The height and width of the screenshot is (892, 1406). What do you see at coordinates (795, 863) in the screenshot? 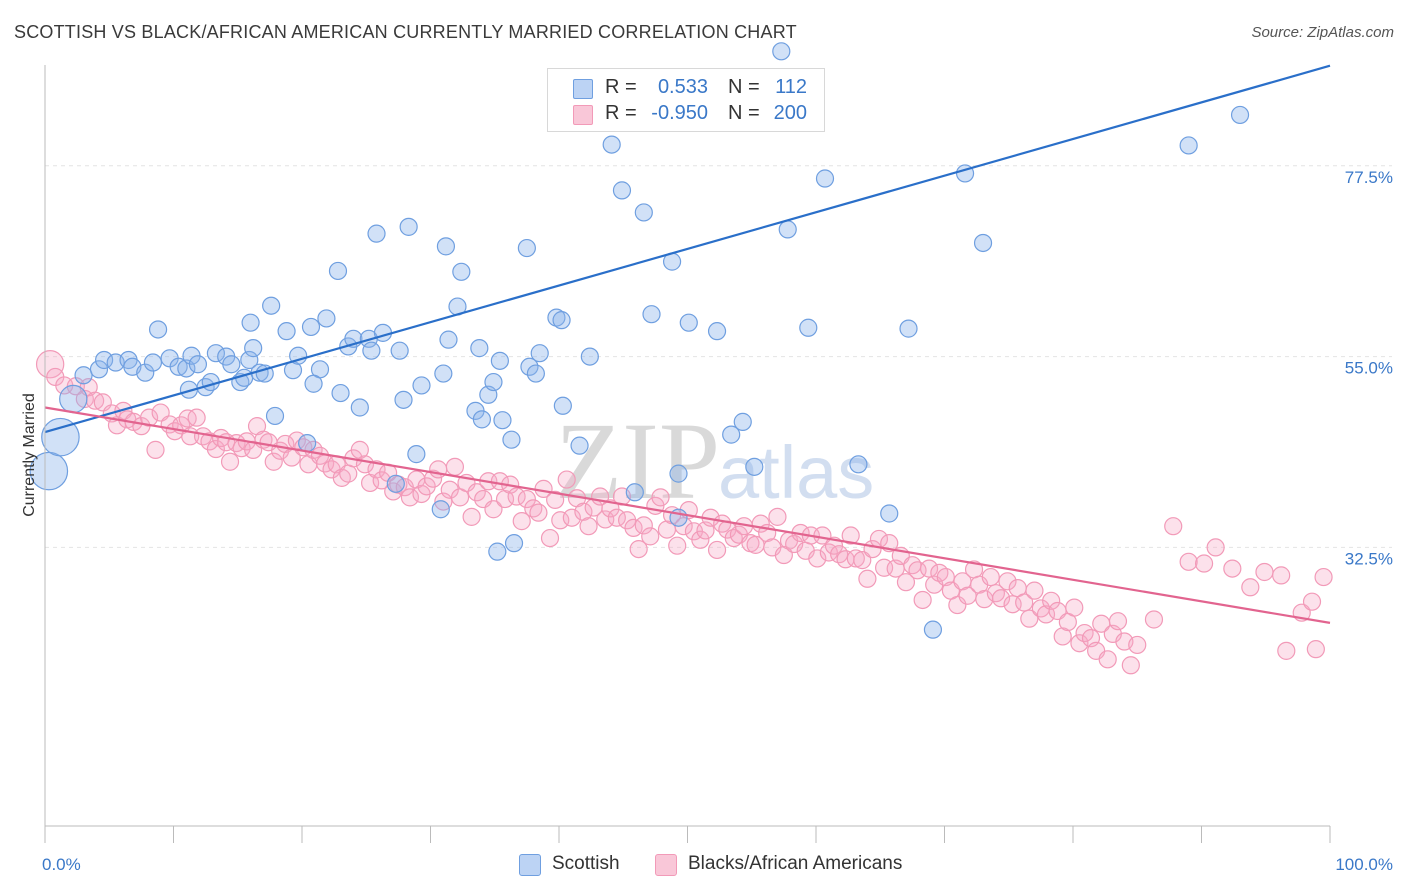
I see `legend-label-black: Blacks/African Americans` at bounding box center [795, 863].